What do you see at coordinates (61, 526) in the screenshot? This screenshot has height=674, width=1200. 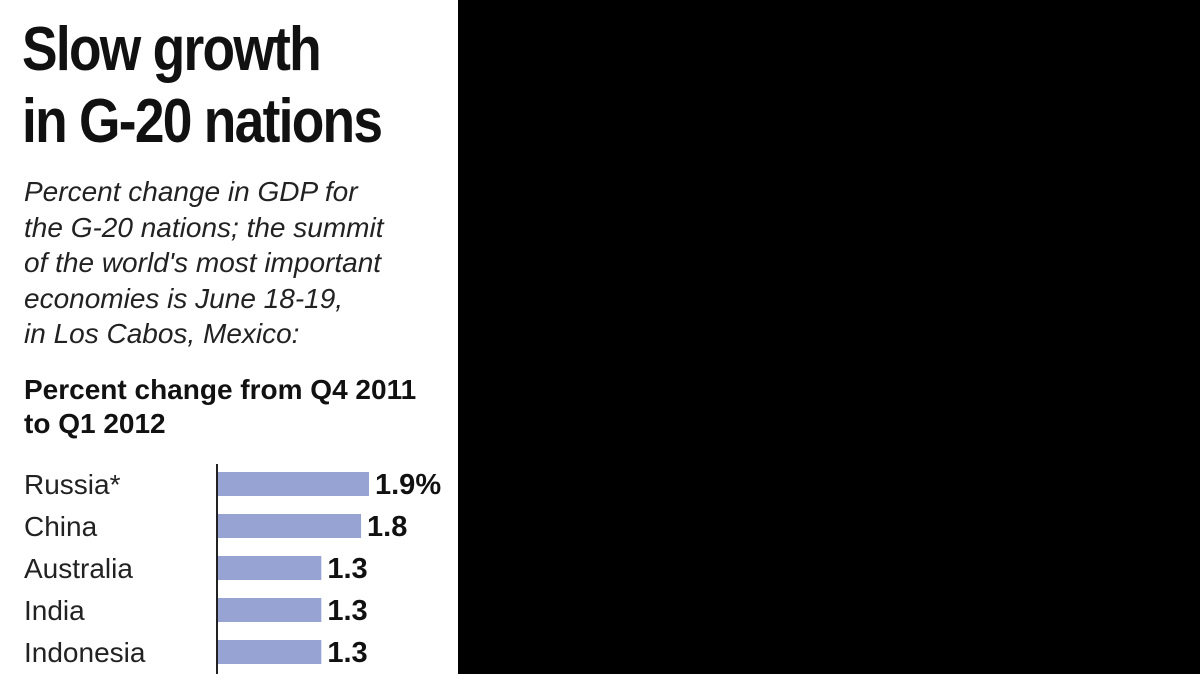 I see `category-label: China` at bounding box center [61, 526].